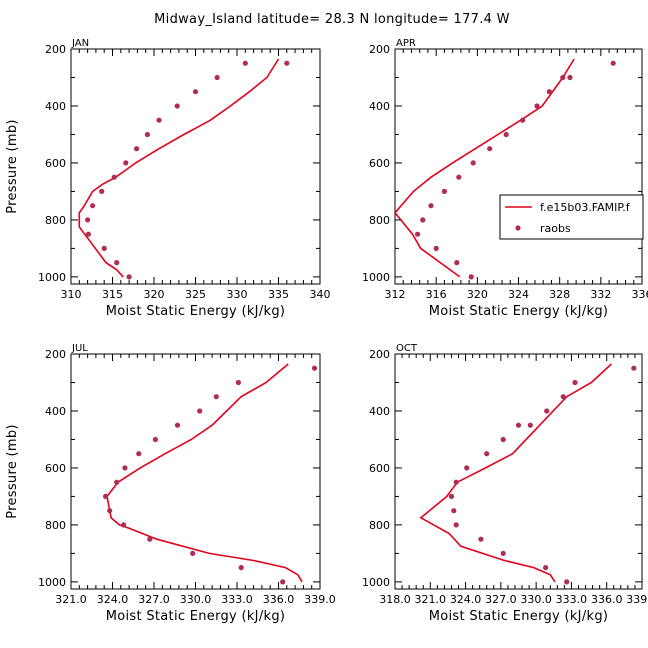 This screenshot has width=648, height=648. I want to click on x-tick-label-jan: 330, so click(237, 294).